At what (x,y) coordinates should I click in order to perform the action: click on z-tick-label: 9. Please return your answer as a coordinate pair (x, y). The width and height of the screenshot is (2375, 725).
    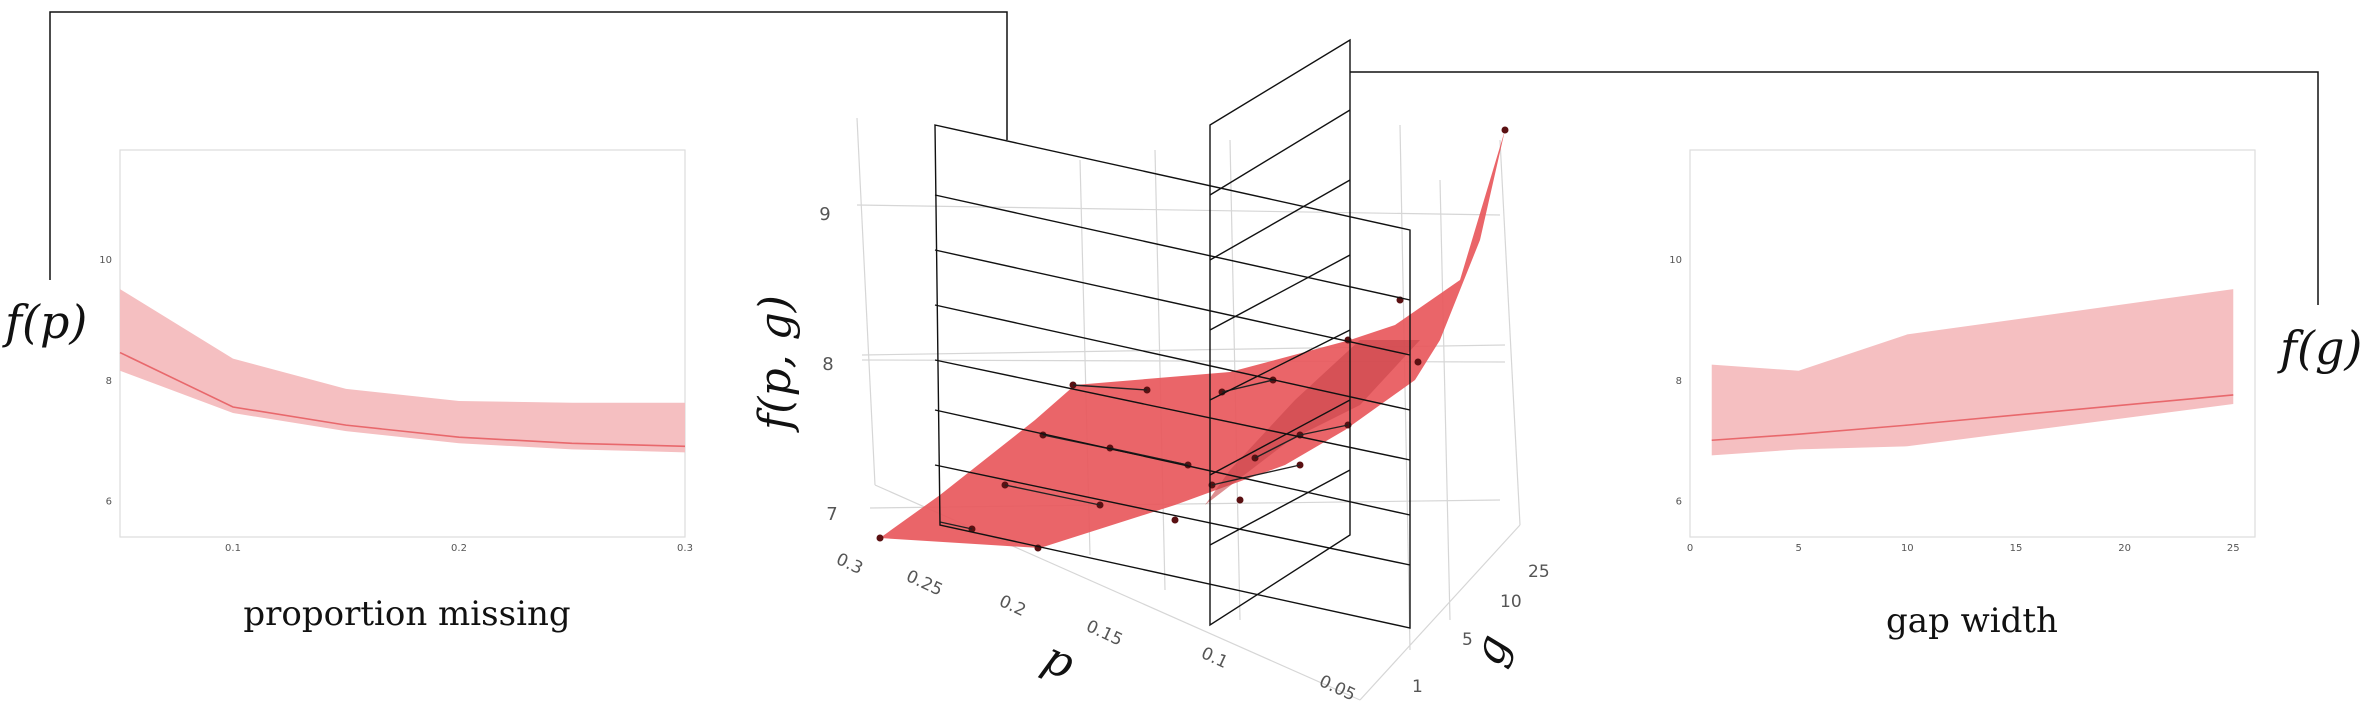
    Looking at the image, I should click on (824, 214).